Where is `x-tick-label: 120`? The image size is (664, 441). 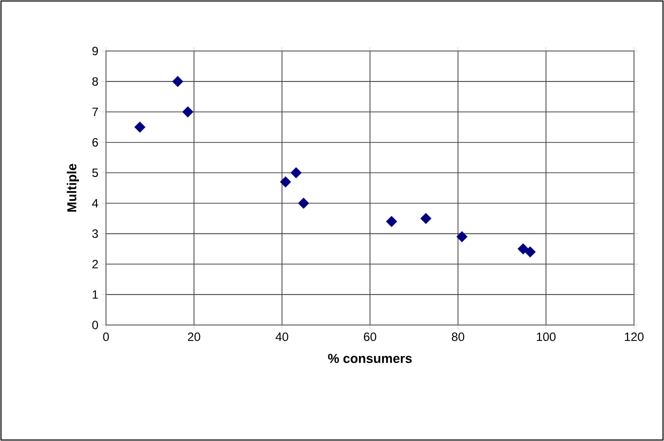
x-tick-label: 120 is located at coordinates (634, 337).